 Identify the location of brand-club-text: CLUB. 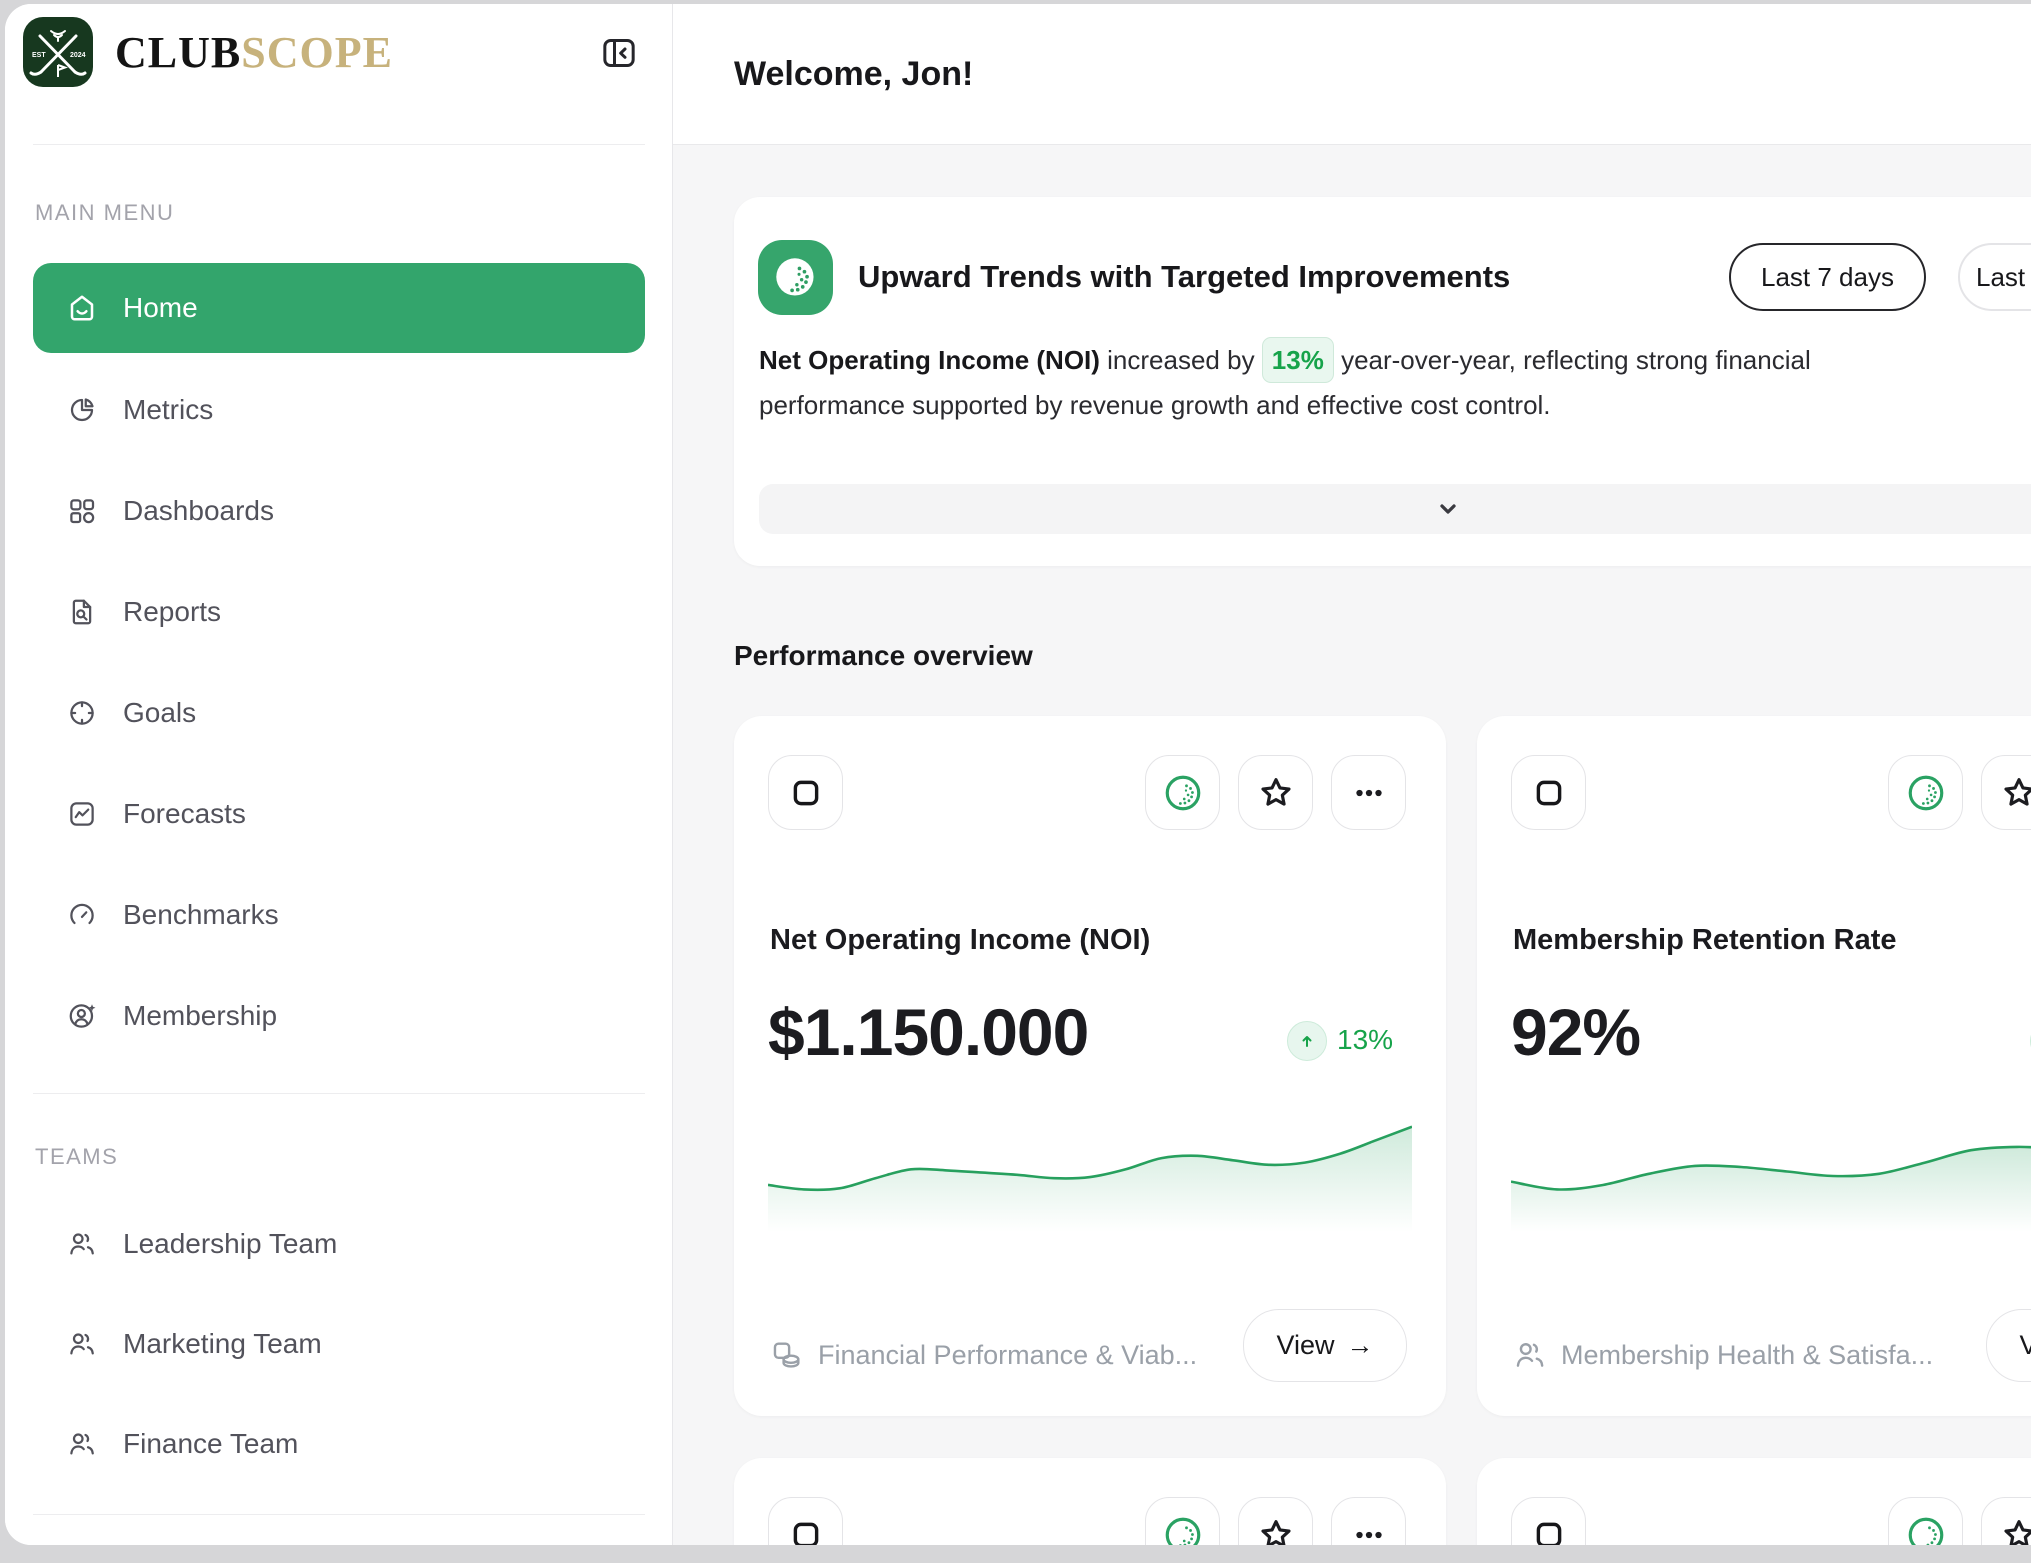
(178, 52).